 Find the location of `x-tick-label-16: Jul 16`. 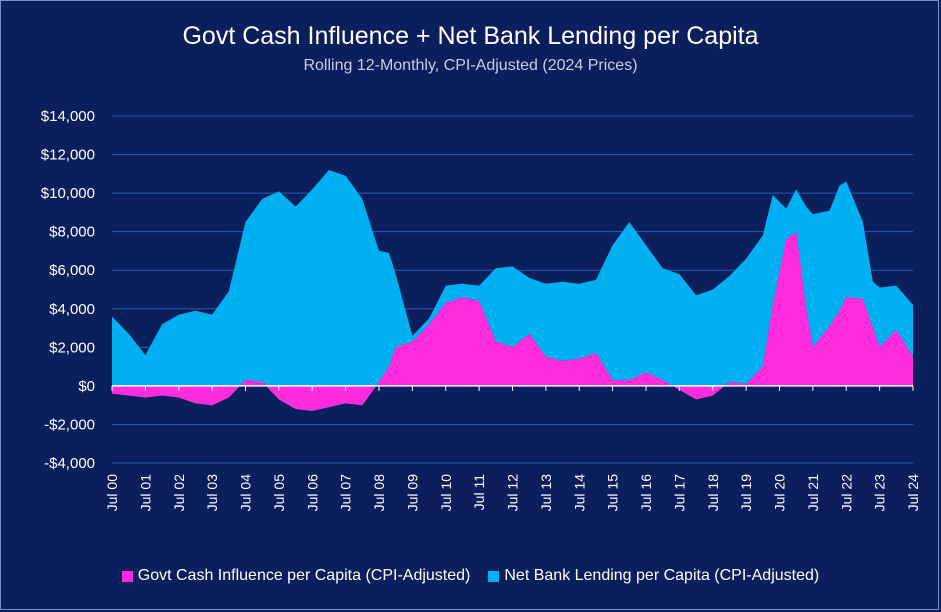

x-tick-label-16: Jul 16 is located at coordinates (646, 493).